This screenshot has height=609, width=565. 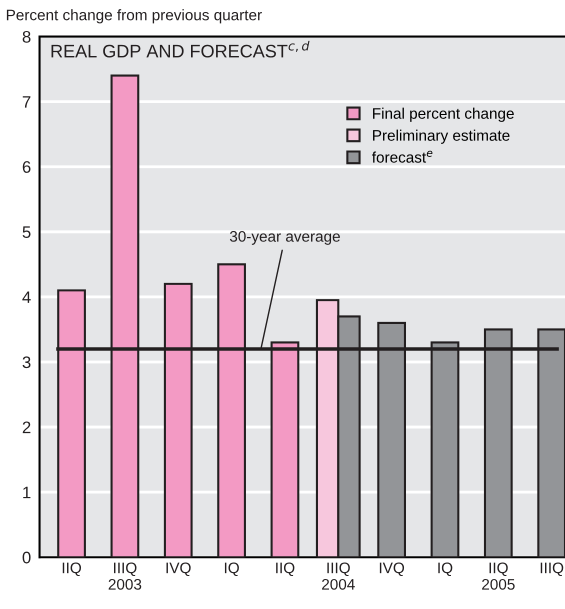 What do you see at coordinates (26, 167) in the screenshot?
I see `y-tick-label: 6` at bounding box center [26, 167].